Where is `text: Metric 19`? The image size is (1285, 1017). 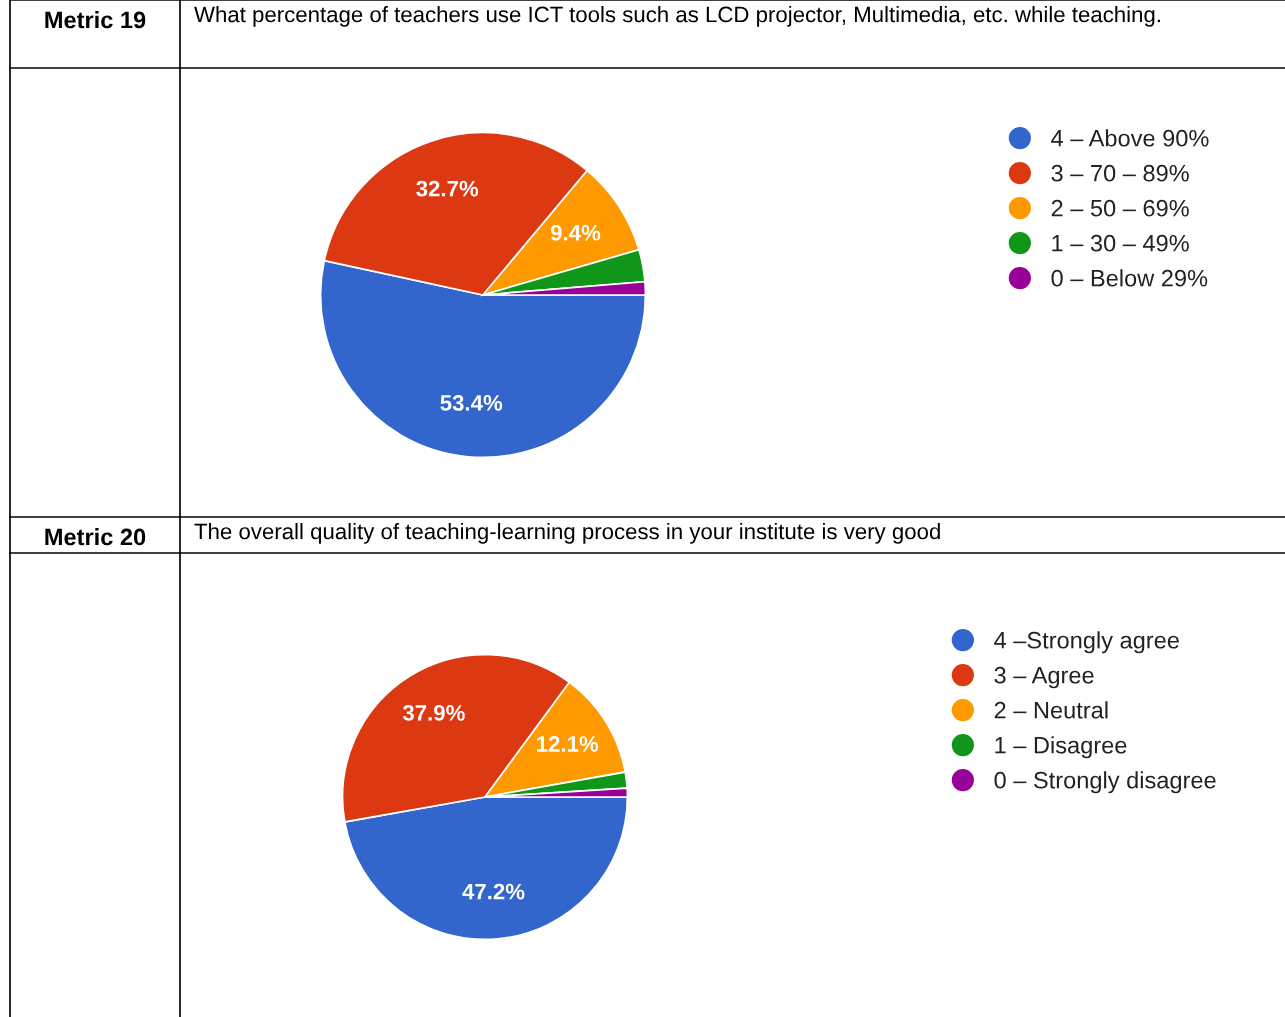 text: Metric 19 is located at coordinates (95, 20).